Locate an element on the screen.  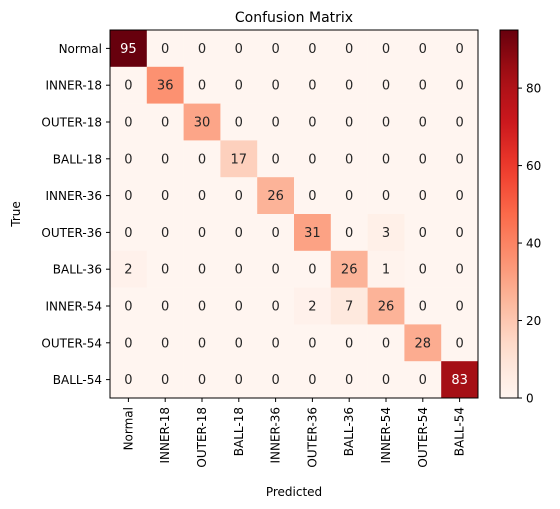
cell-value-label: 31 is located at coordinates (312, 233).